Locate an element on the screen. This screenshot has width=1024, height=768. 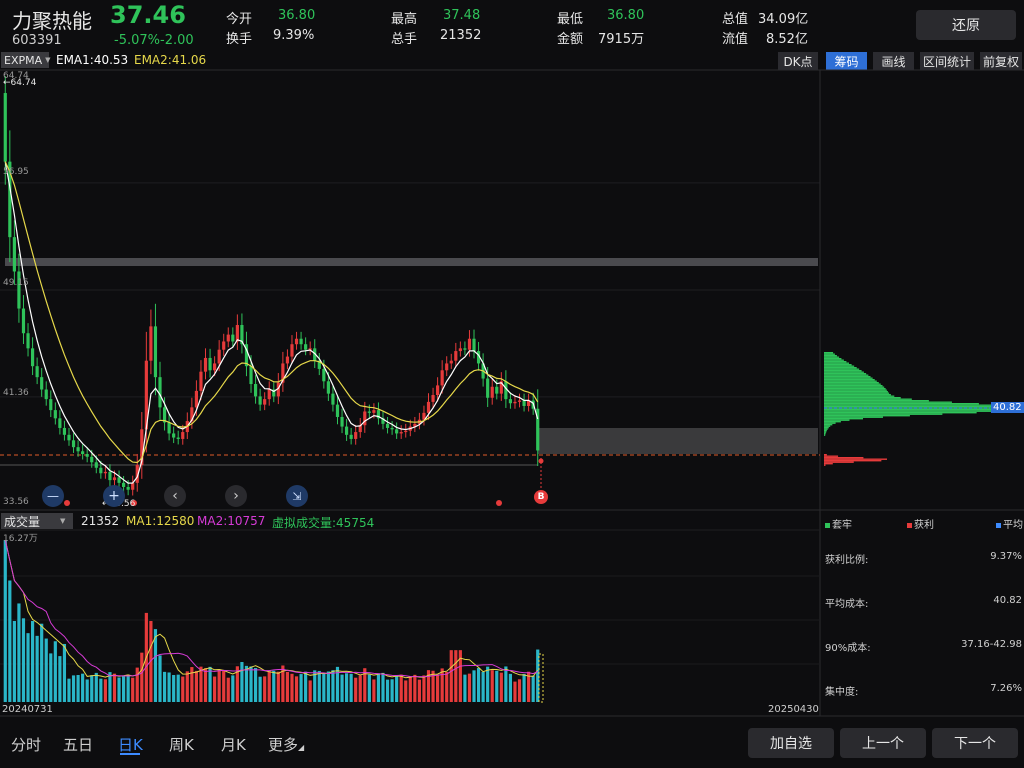
volume-value: 21352 is located at coordinates (461, 35).